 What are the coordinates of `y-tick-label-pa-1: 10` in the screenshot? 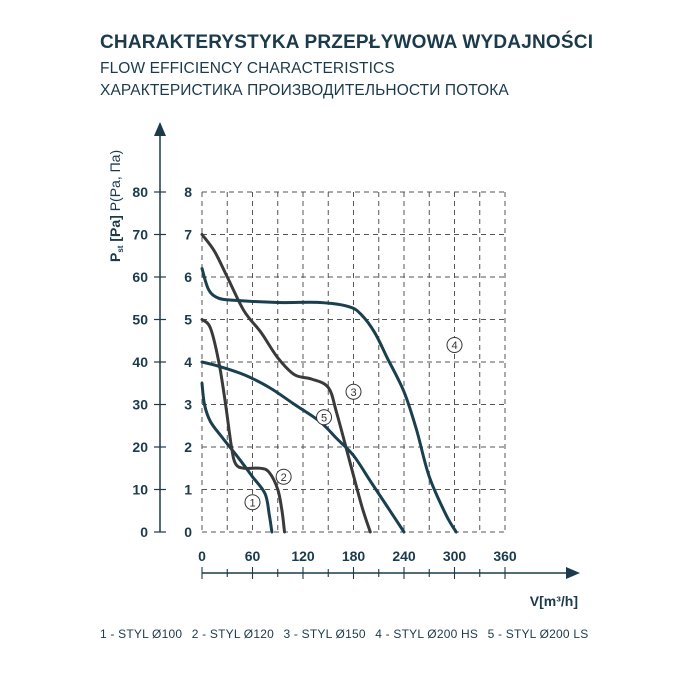 It's located at (140, 490).